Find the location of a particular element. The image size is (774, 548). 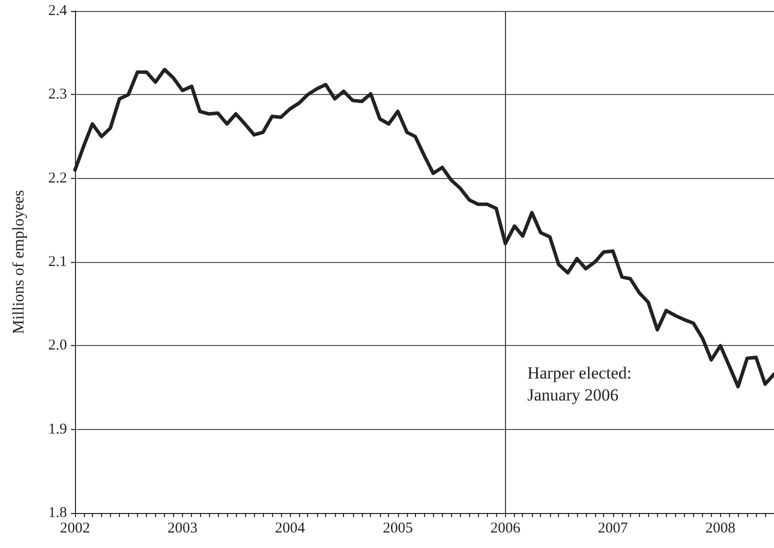

y-tick-label: 2.0 is located at coordinates (57, 346).